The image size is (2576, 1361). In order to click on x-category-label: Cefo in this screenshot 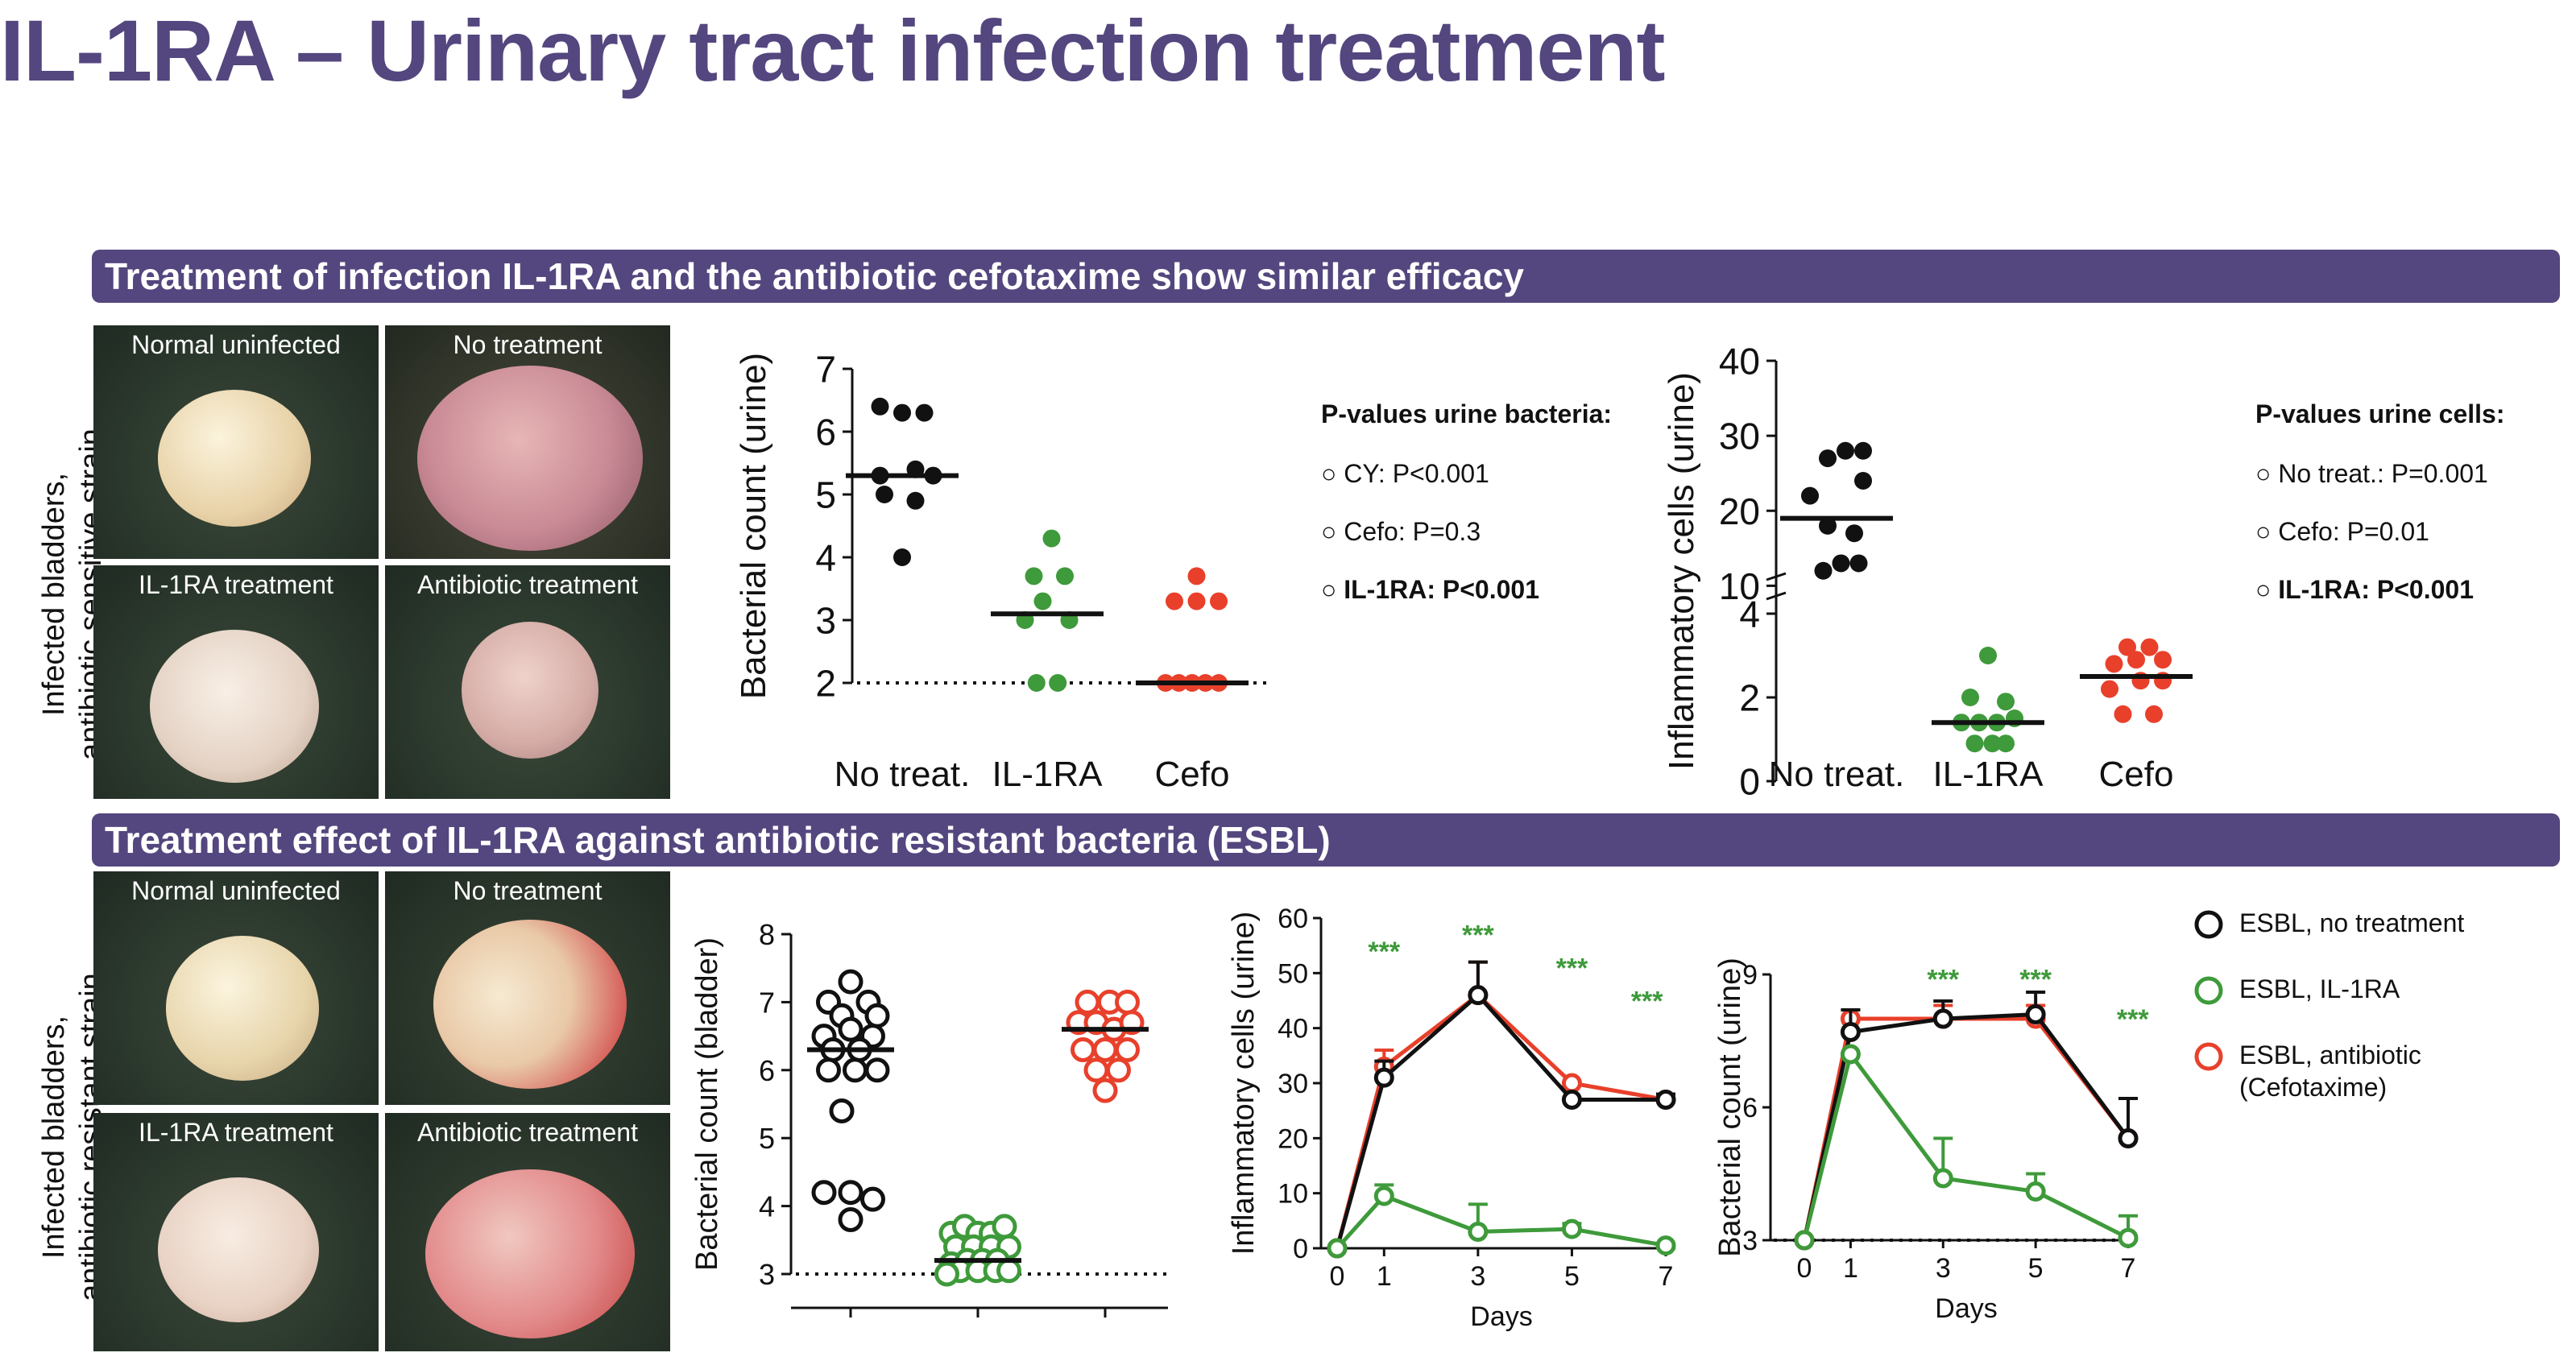, I will do `click(1192, 774)`.